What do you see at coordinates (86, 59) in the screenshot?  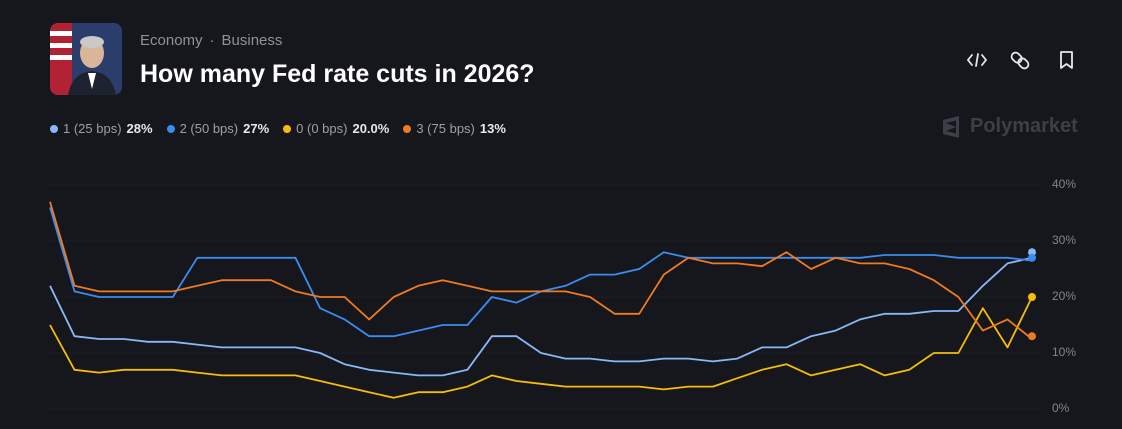 I see `market-image` at bounding box center [86, 59].